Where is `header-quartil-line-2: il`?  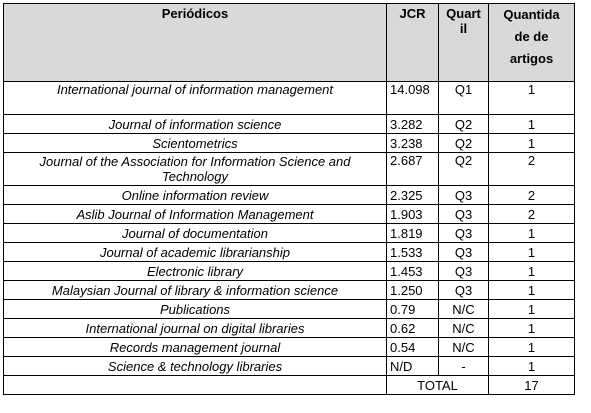 header-quartil-line-2: il is located at coordinates (463, 28).